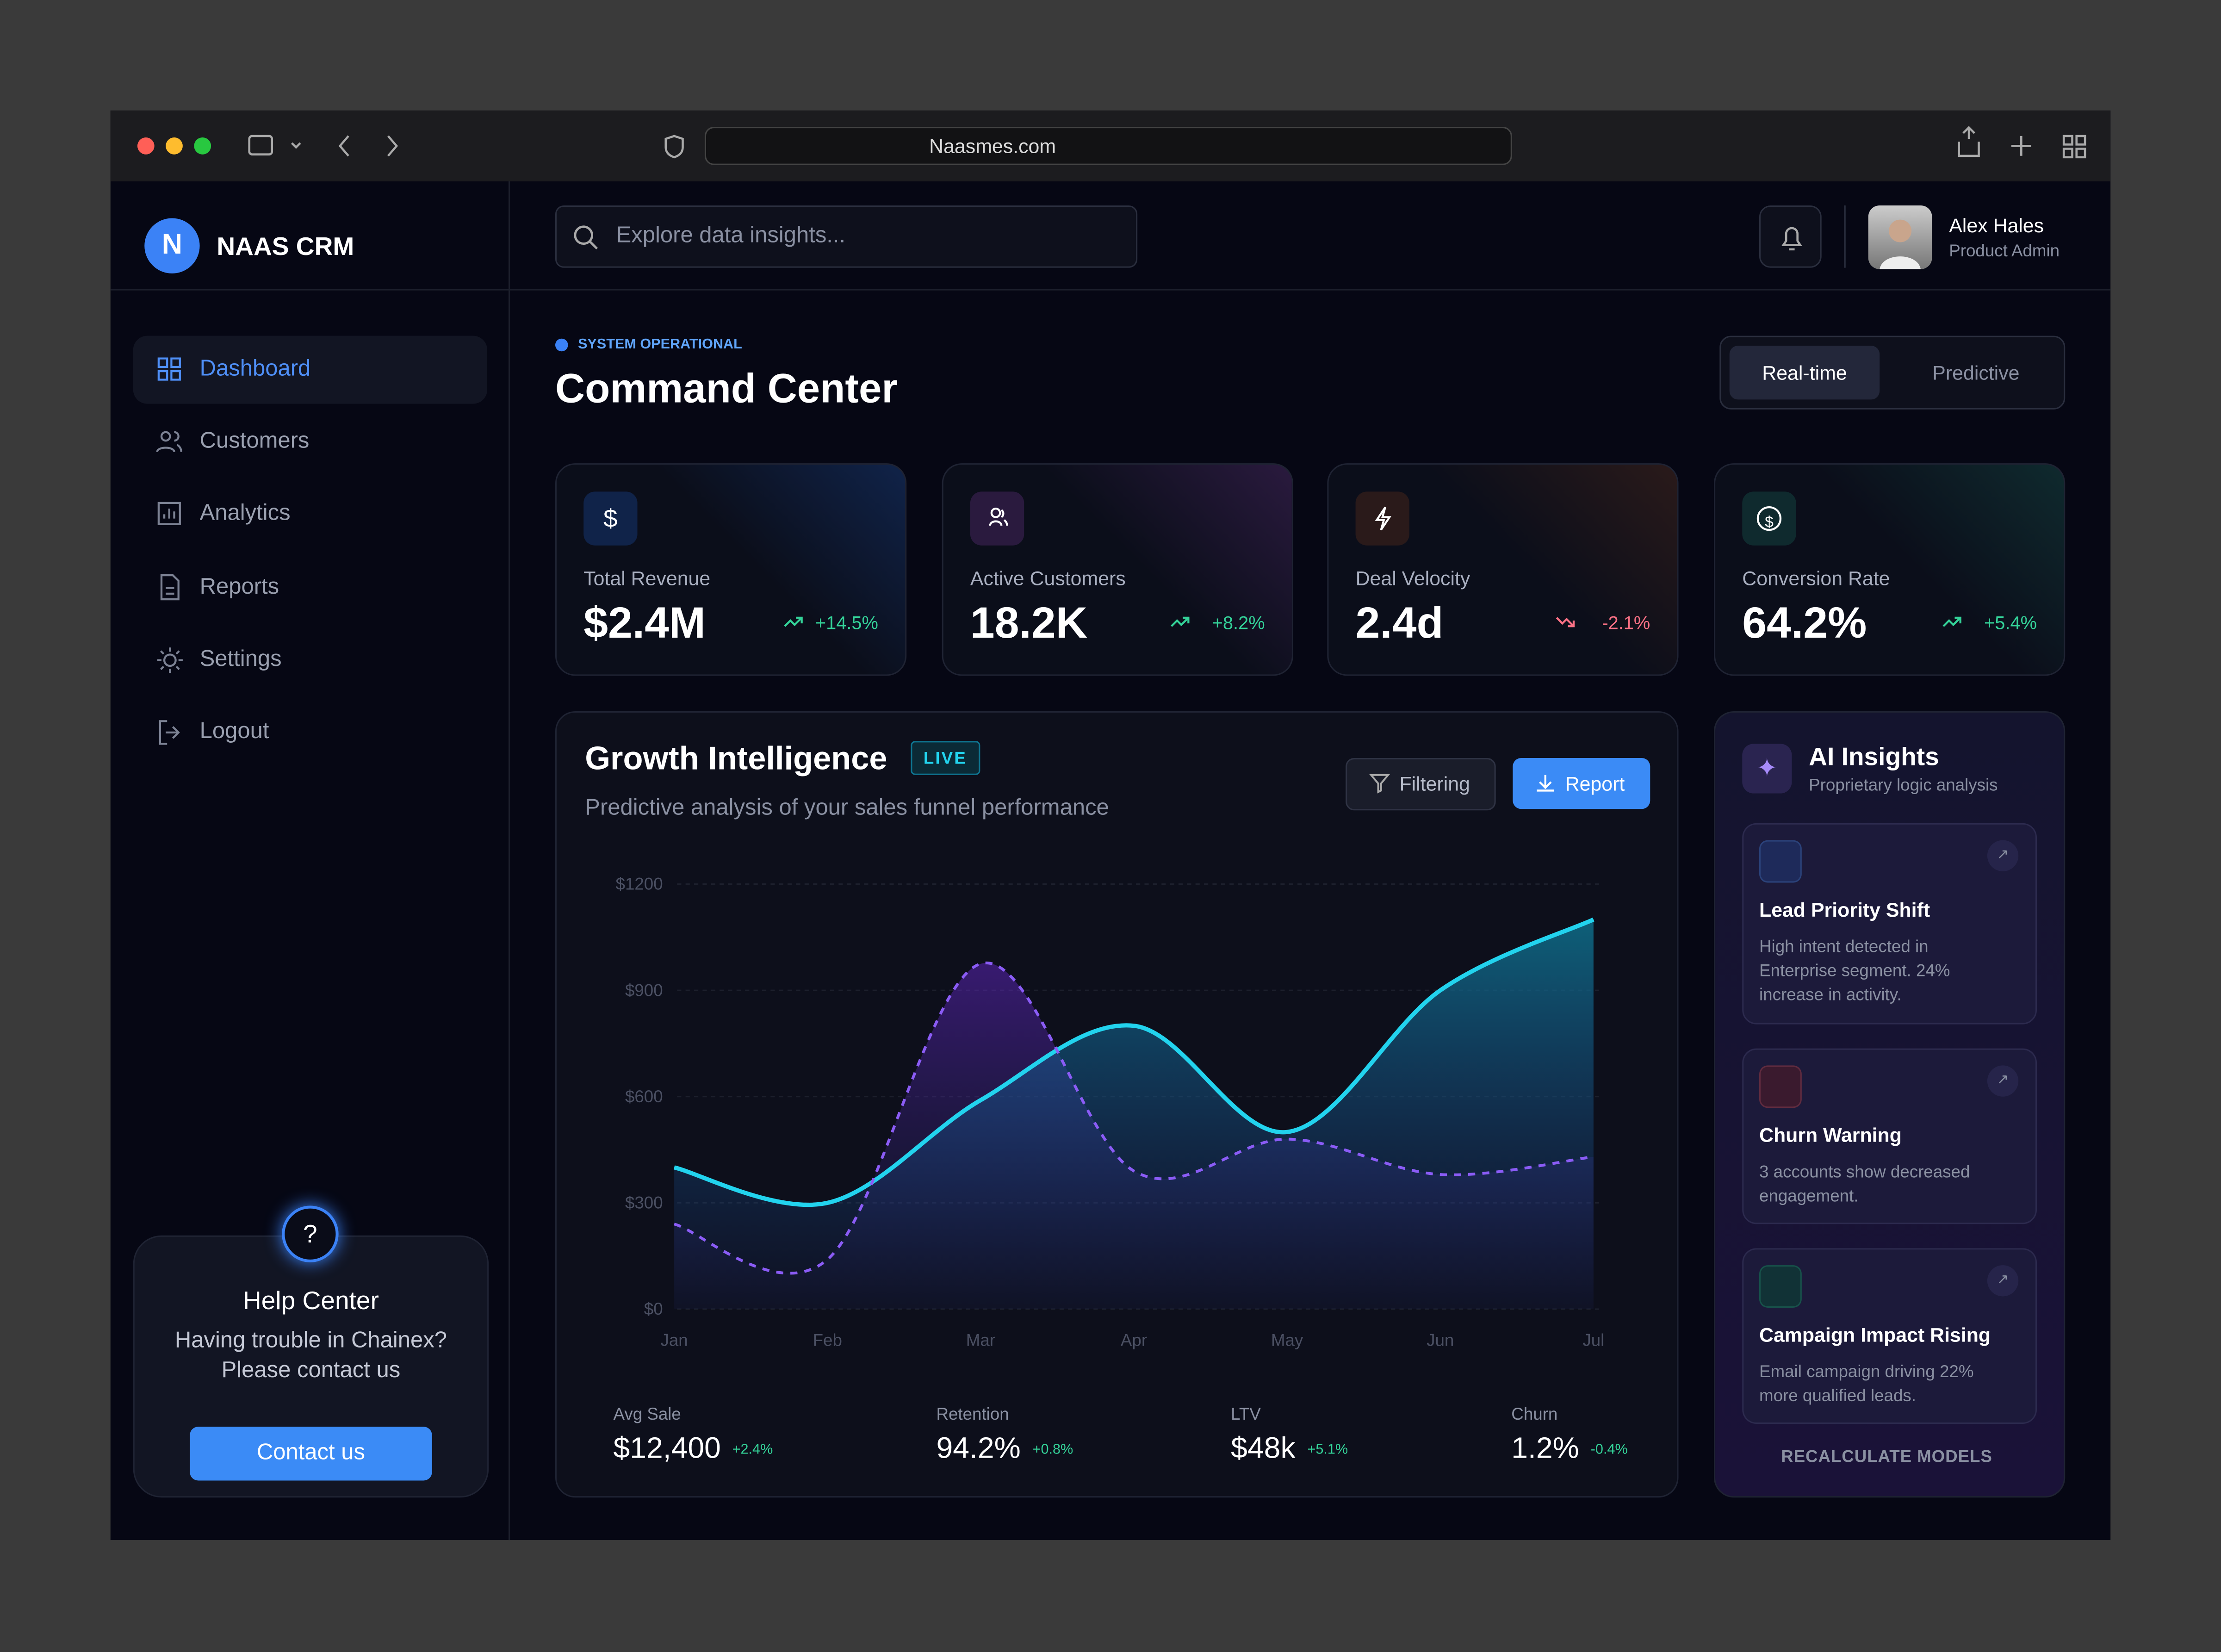 This screenshot has width=2221, height=1652. Describe the element at coordinates (1781, 1087) in the screenshot. I see `insight-icon` at that location.